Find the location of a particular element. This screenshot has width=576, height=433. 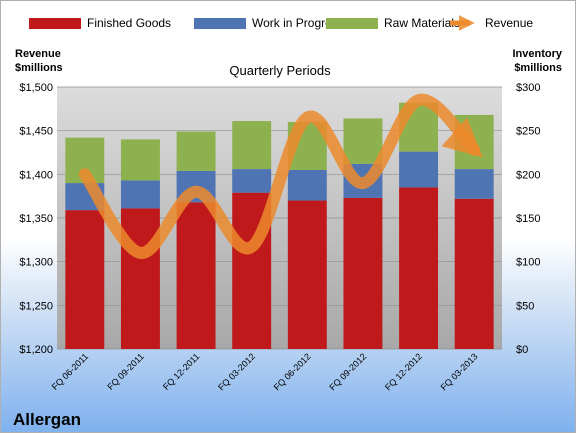

legend-swatch-finished-goods is located at coordinates (55, 23).